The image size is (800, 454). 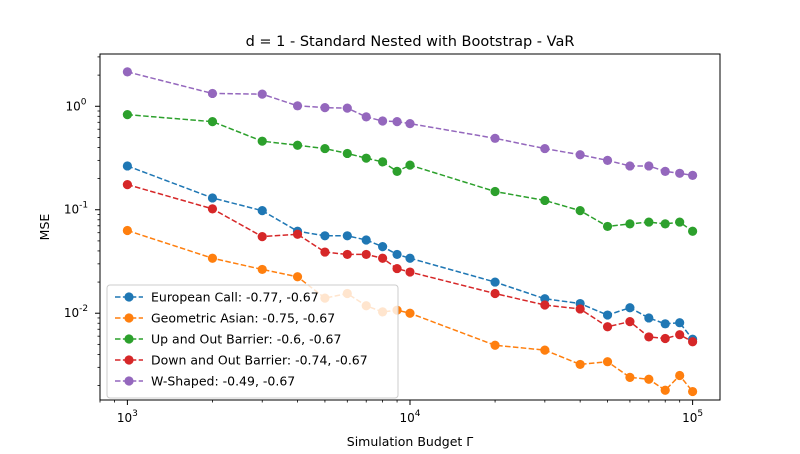 I want to click on x-tick-label: 10⁴, so click(x=409, y=417).